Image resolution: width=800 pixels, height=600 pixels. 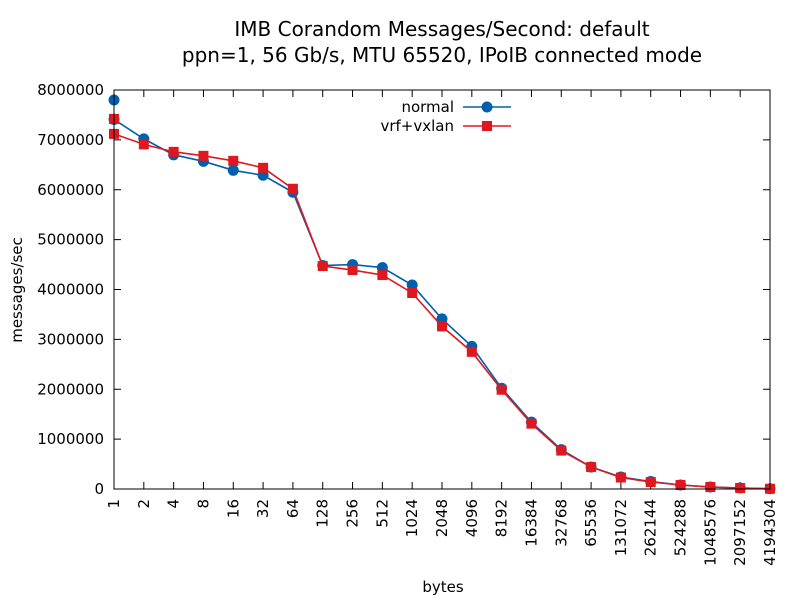 I want to click on x-tick-label: 32768, so click(x=561, y=523).